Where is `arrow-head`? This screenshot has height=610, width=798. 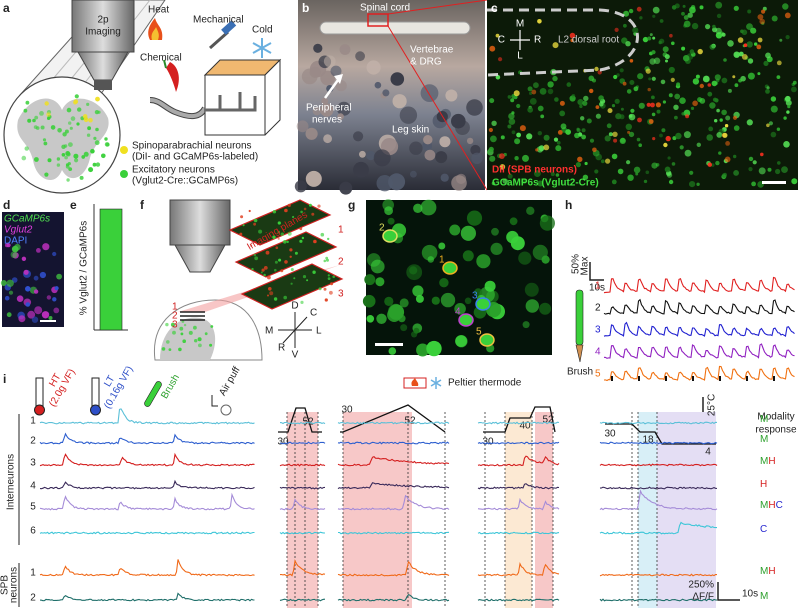
arrow-head is located at coordinates (338, 79).